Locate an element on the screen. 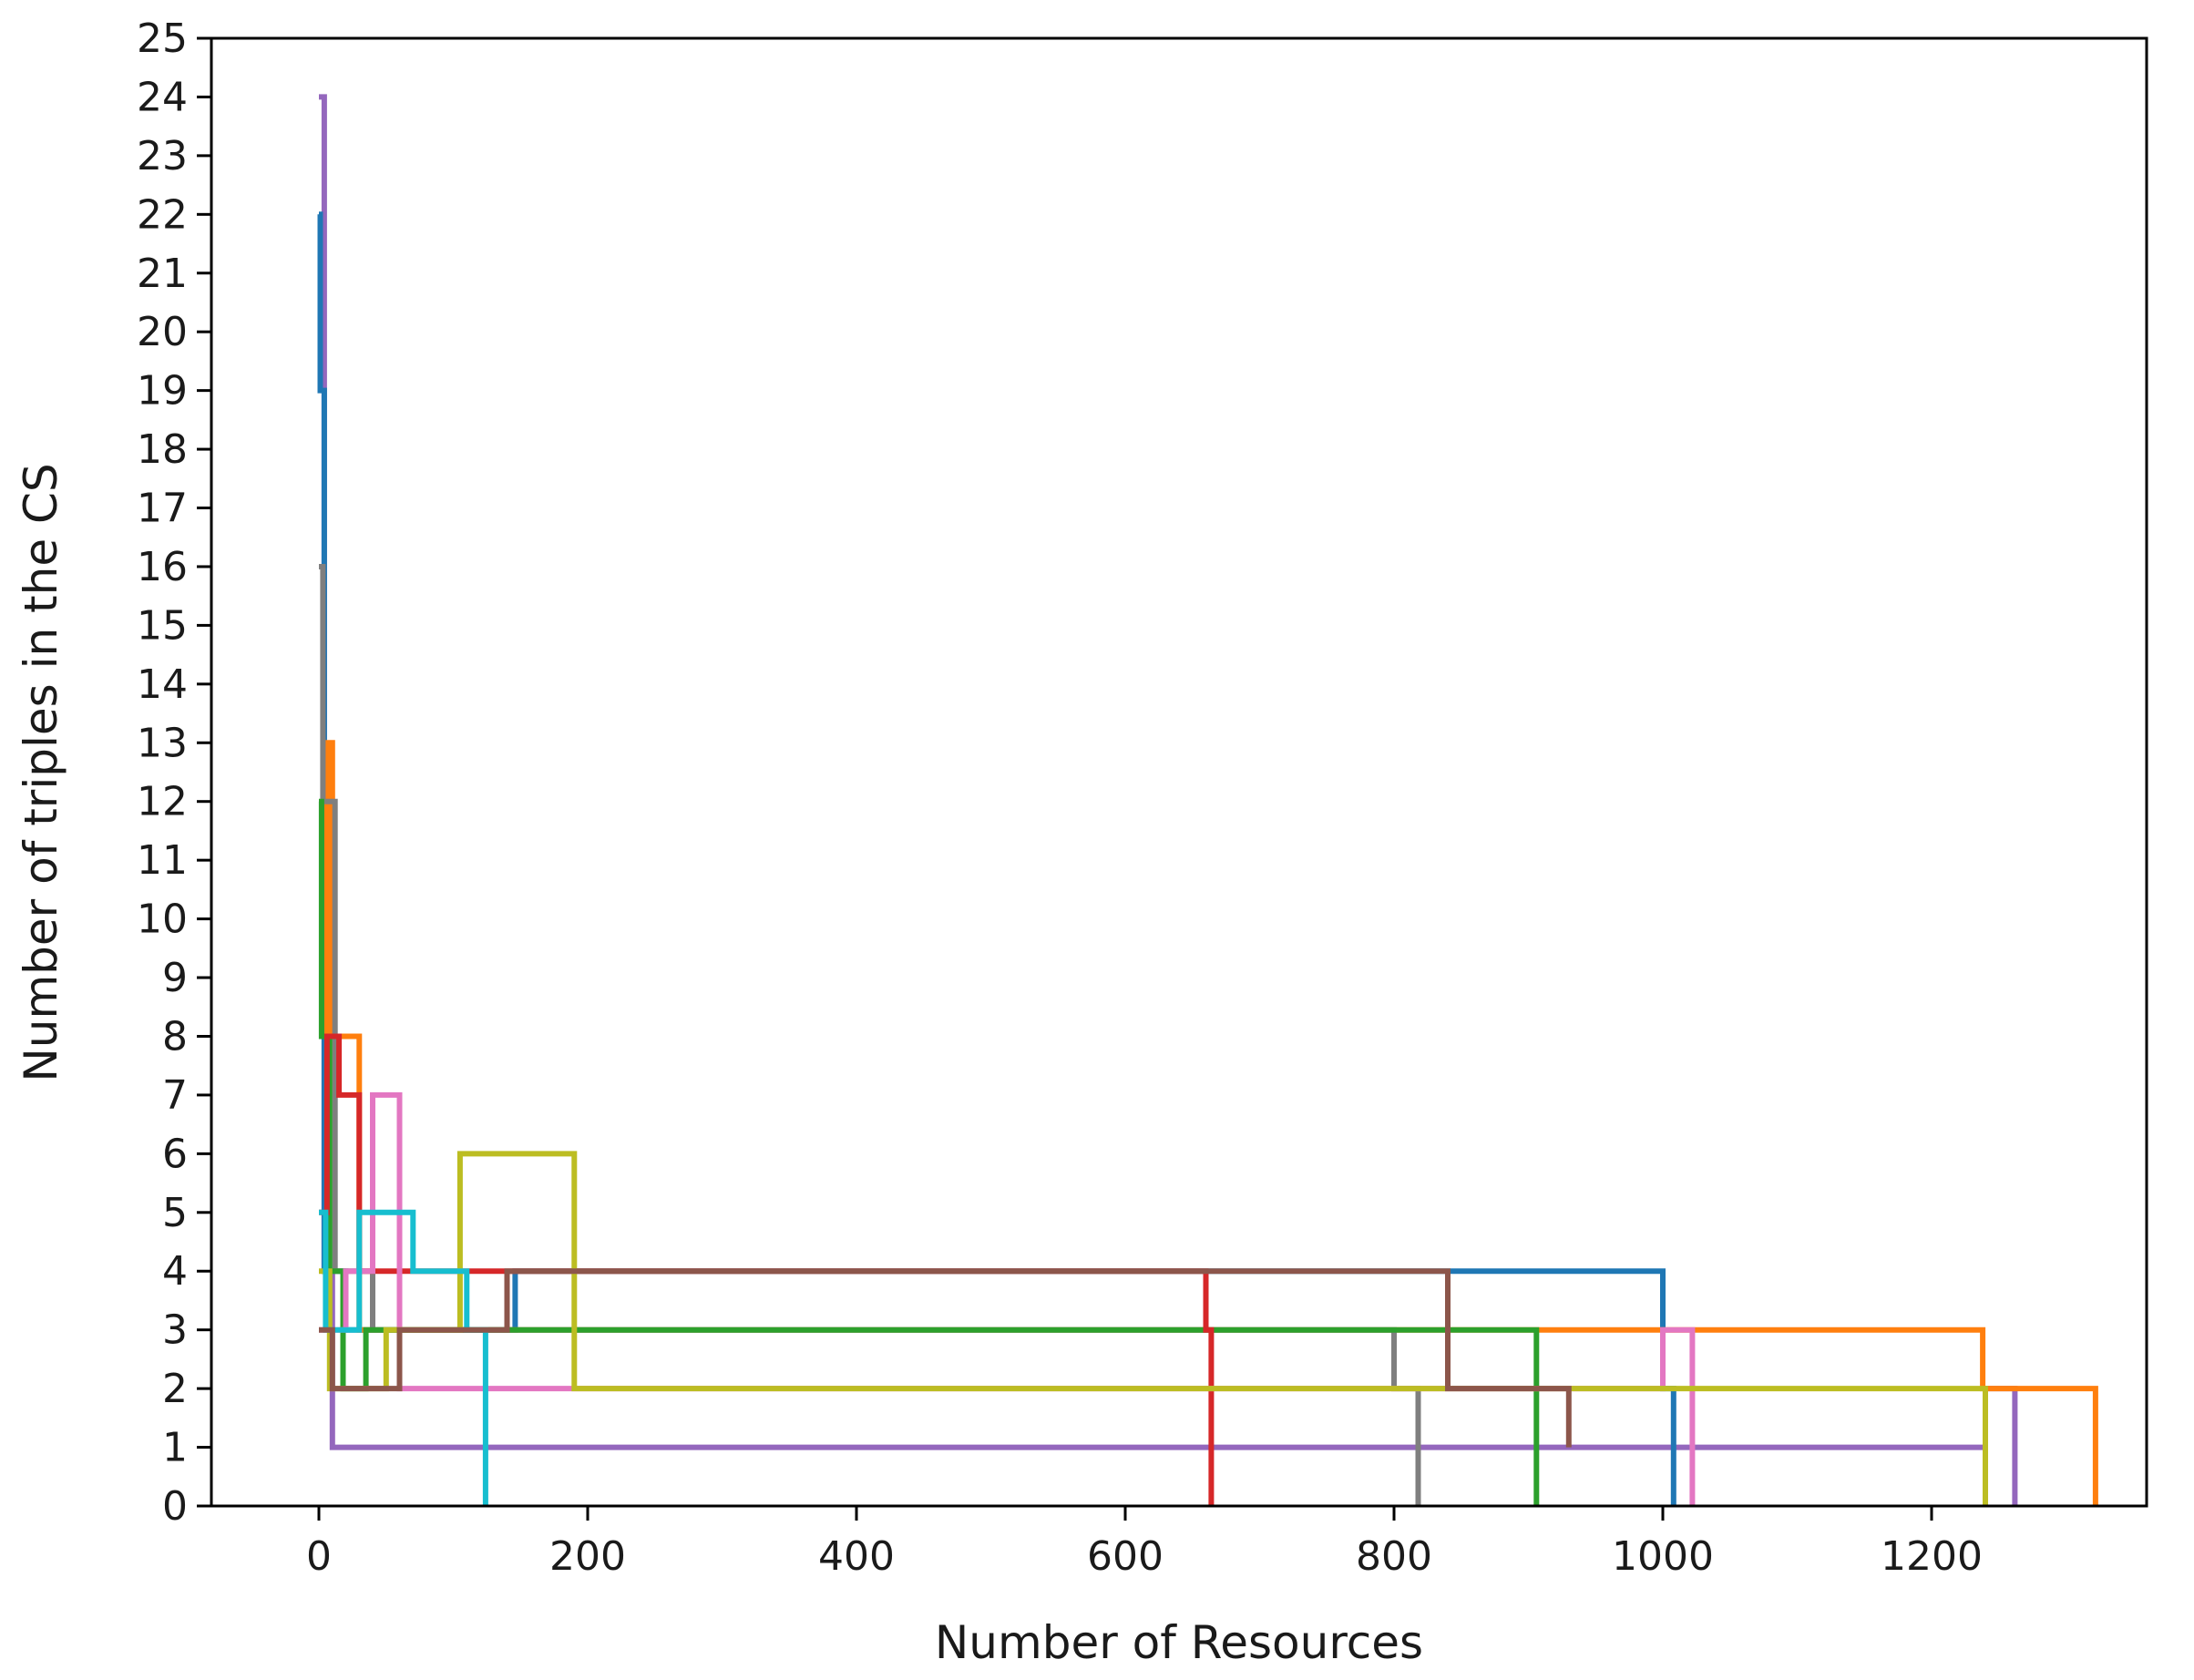 This screenshot has height=1680, width=2194. y-tick-label: 25 is located at coordinates (162, 39).